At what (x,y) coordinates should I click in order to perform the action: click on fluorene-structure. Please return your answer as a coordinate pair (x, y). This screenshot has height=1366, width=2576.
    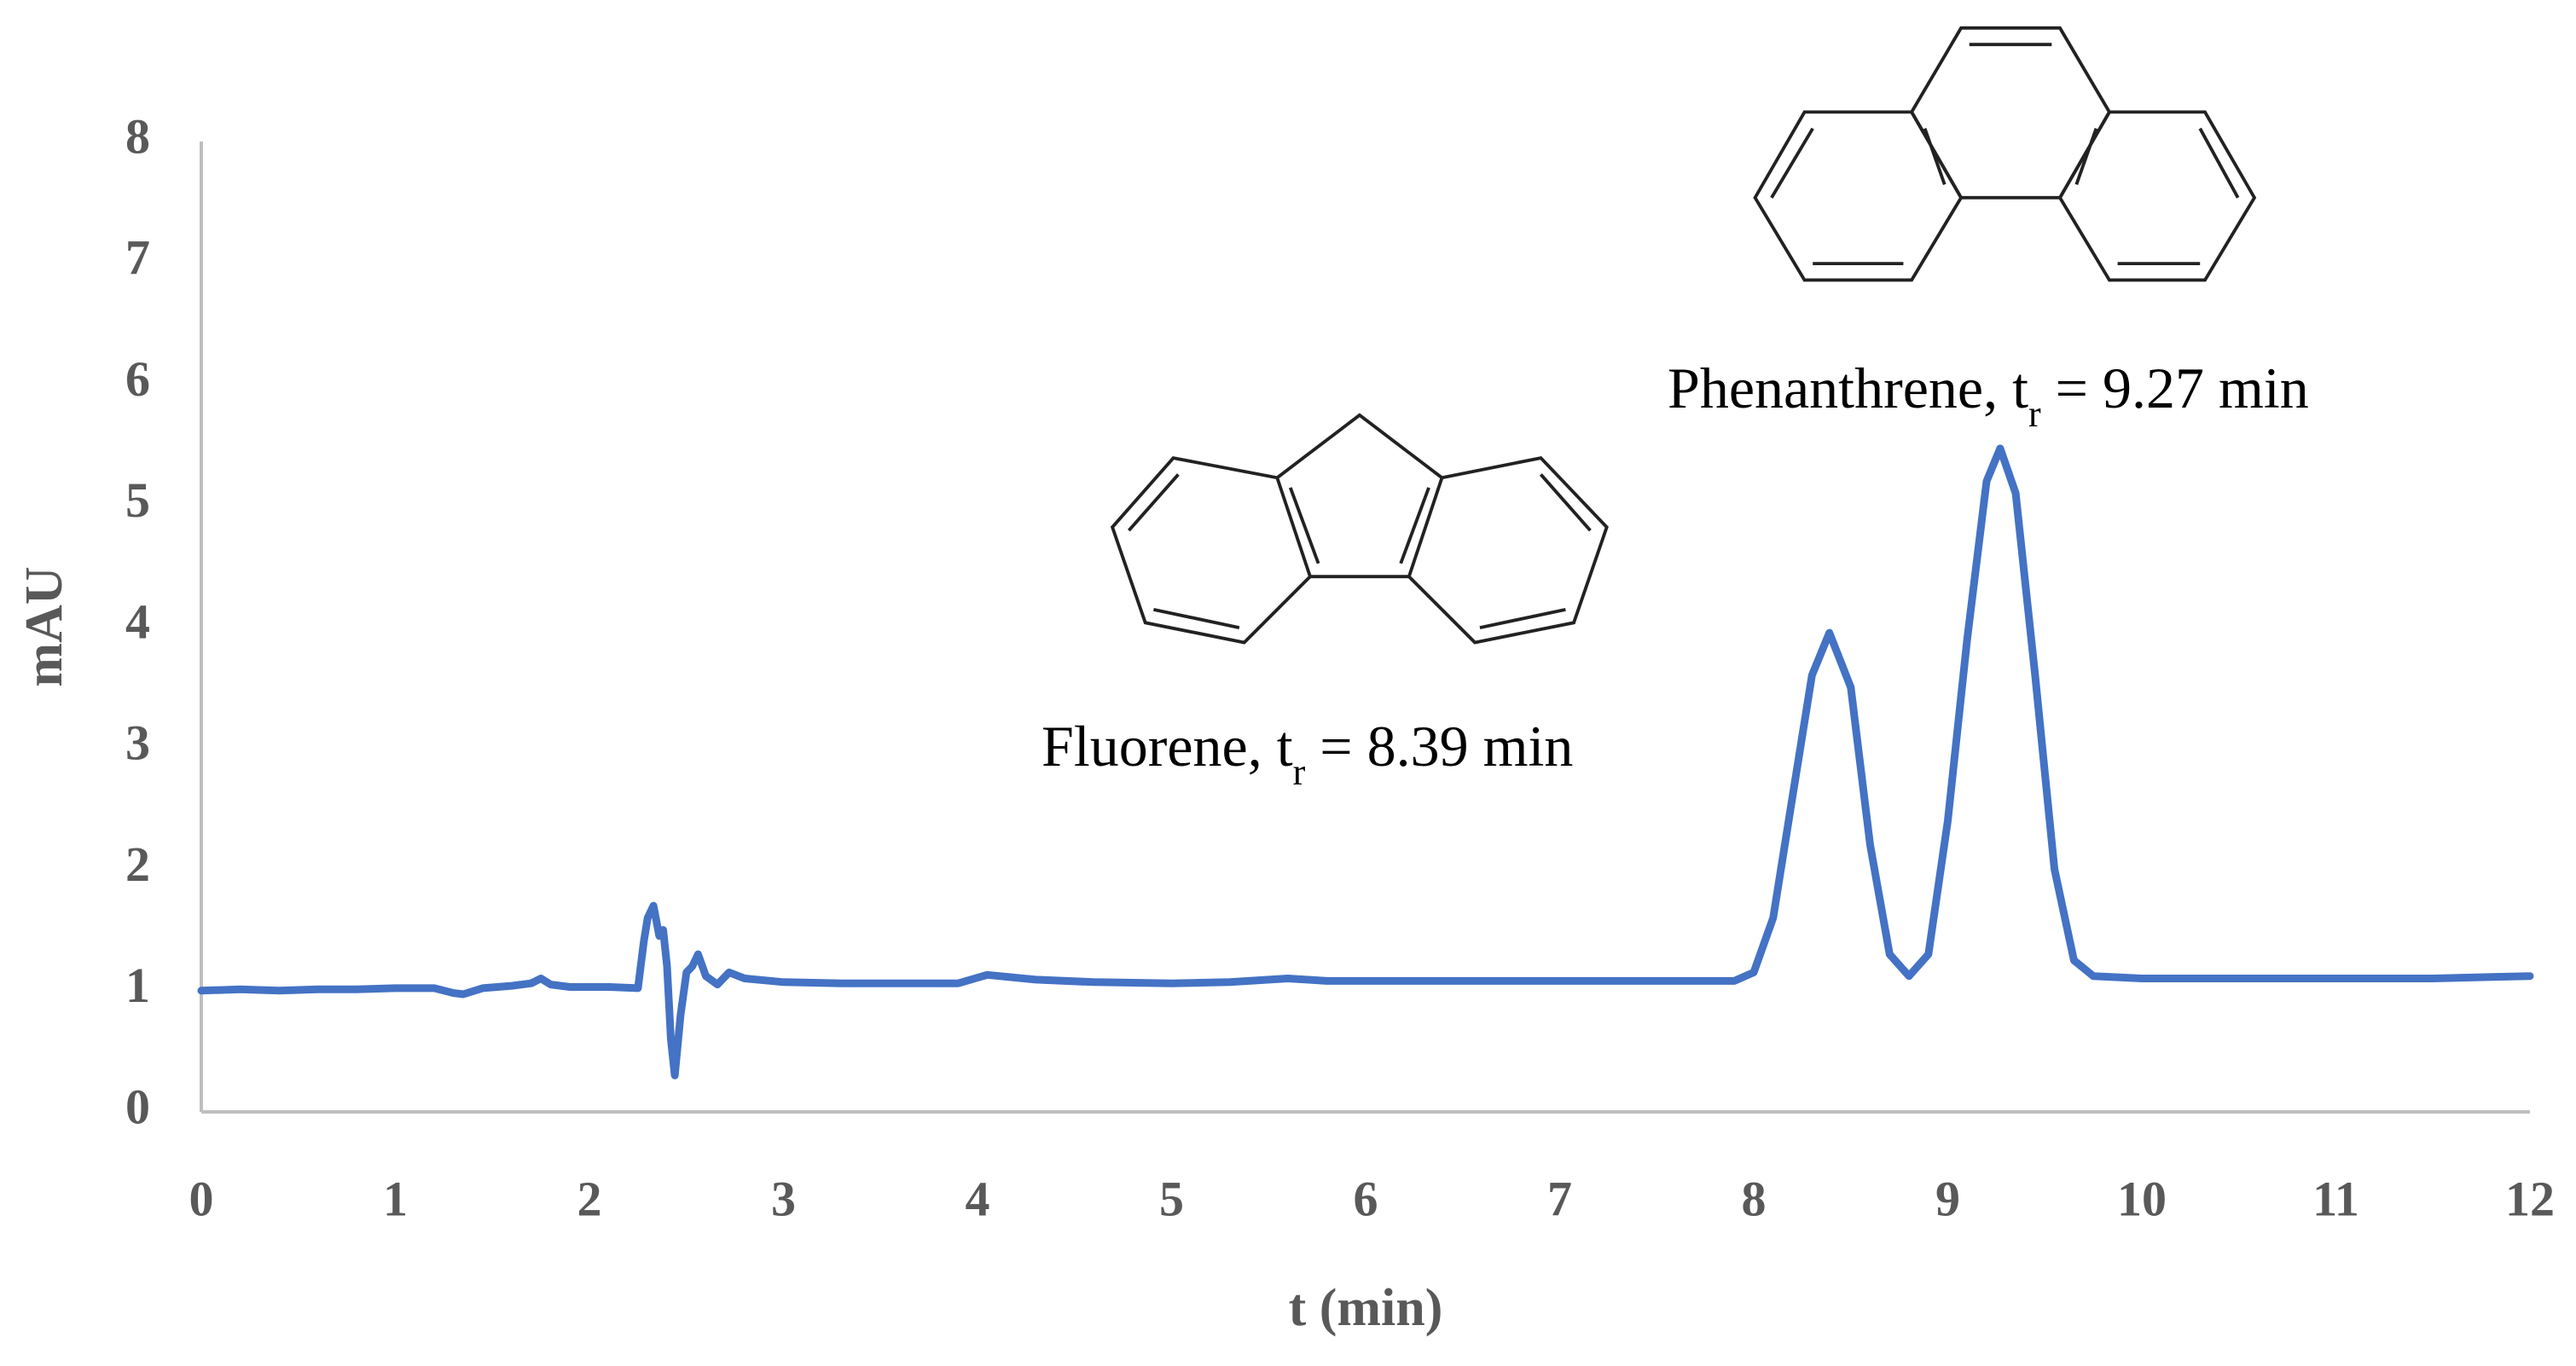
    Looking at the image, I should click on (1359, 529).